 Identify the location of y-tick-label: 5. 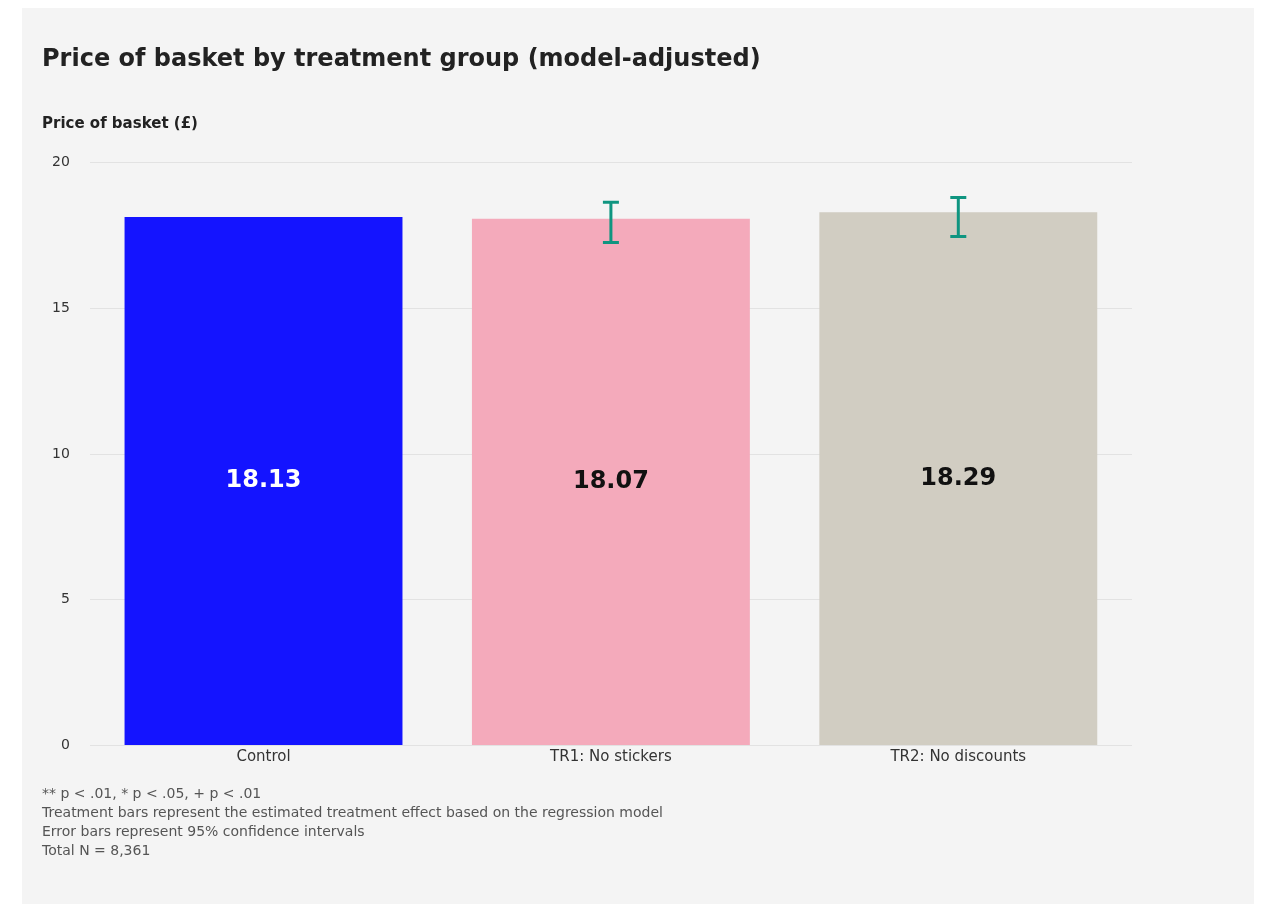
(65, 598).